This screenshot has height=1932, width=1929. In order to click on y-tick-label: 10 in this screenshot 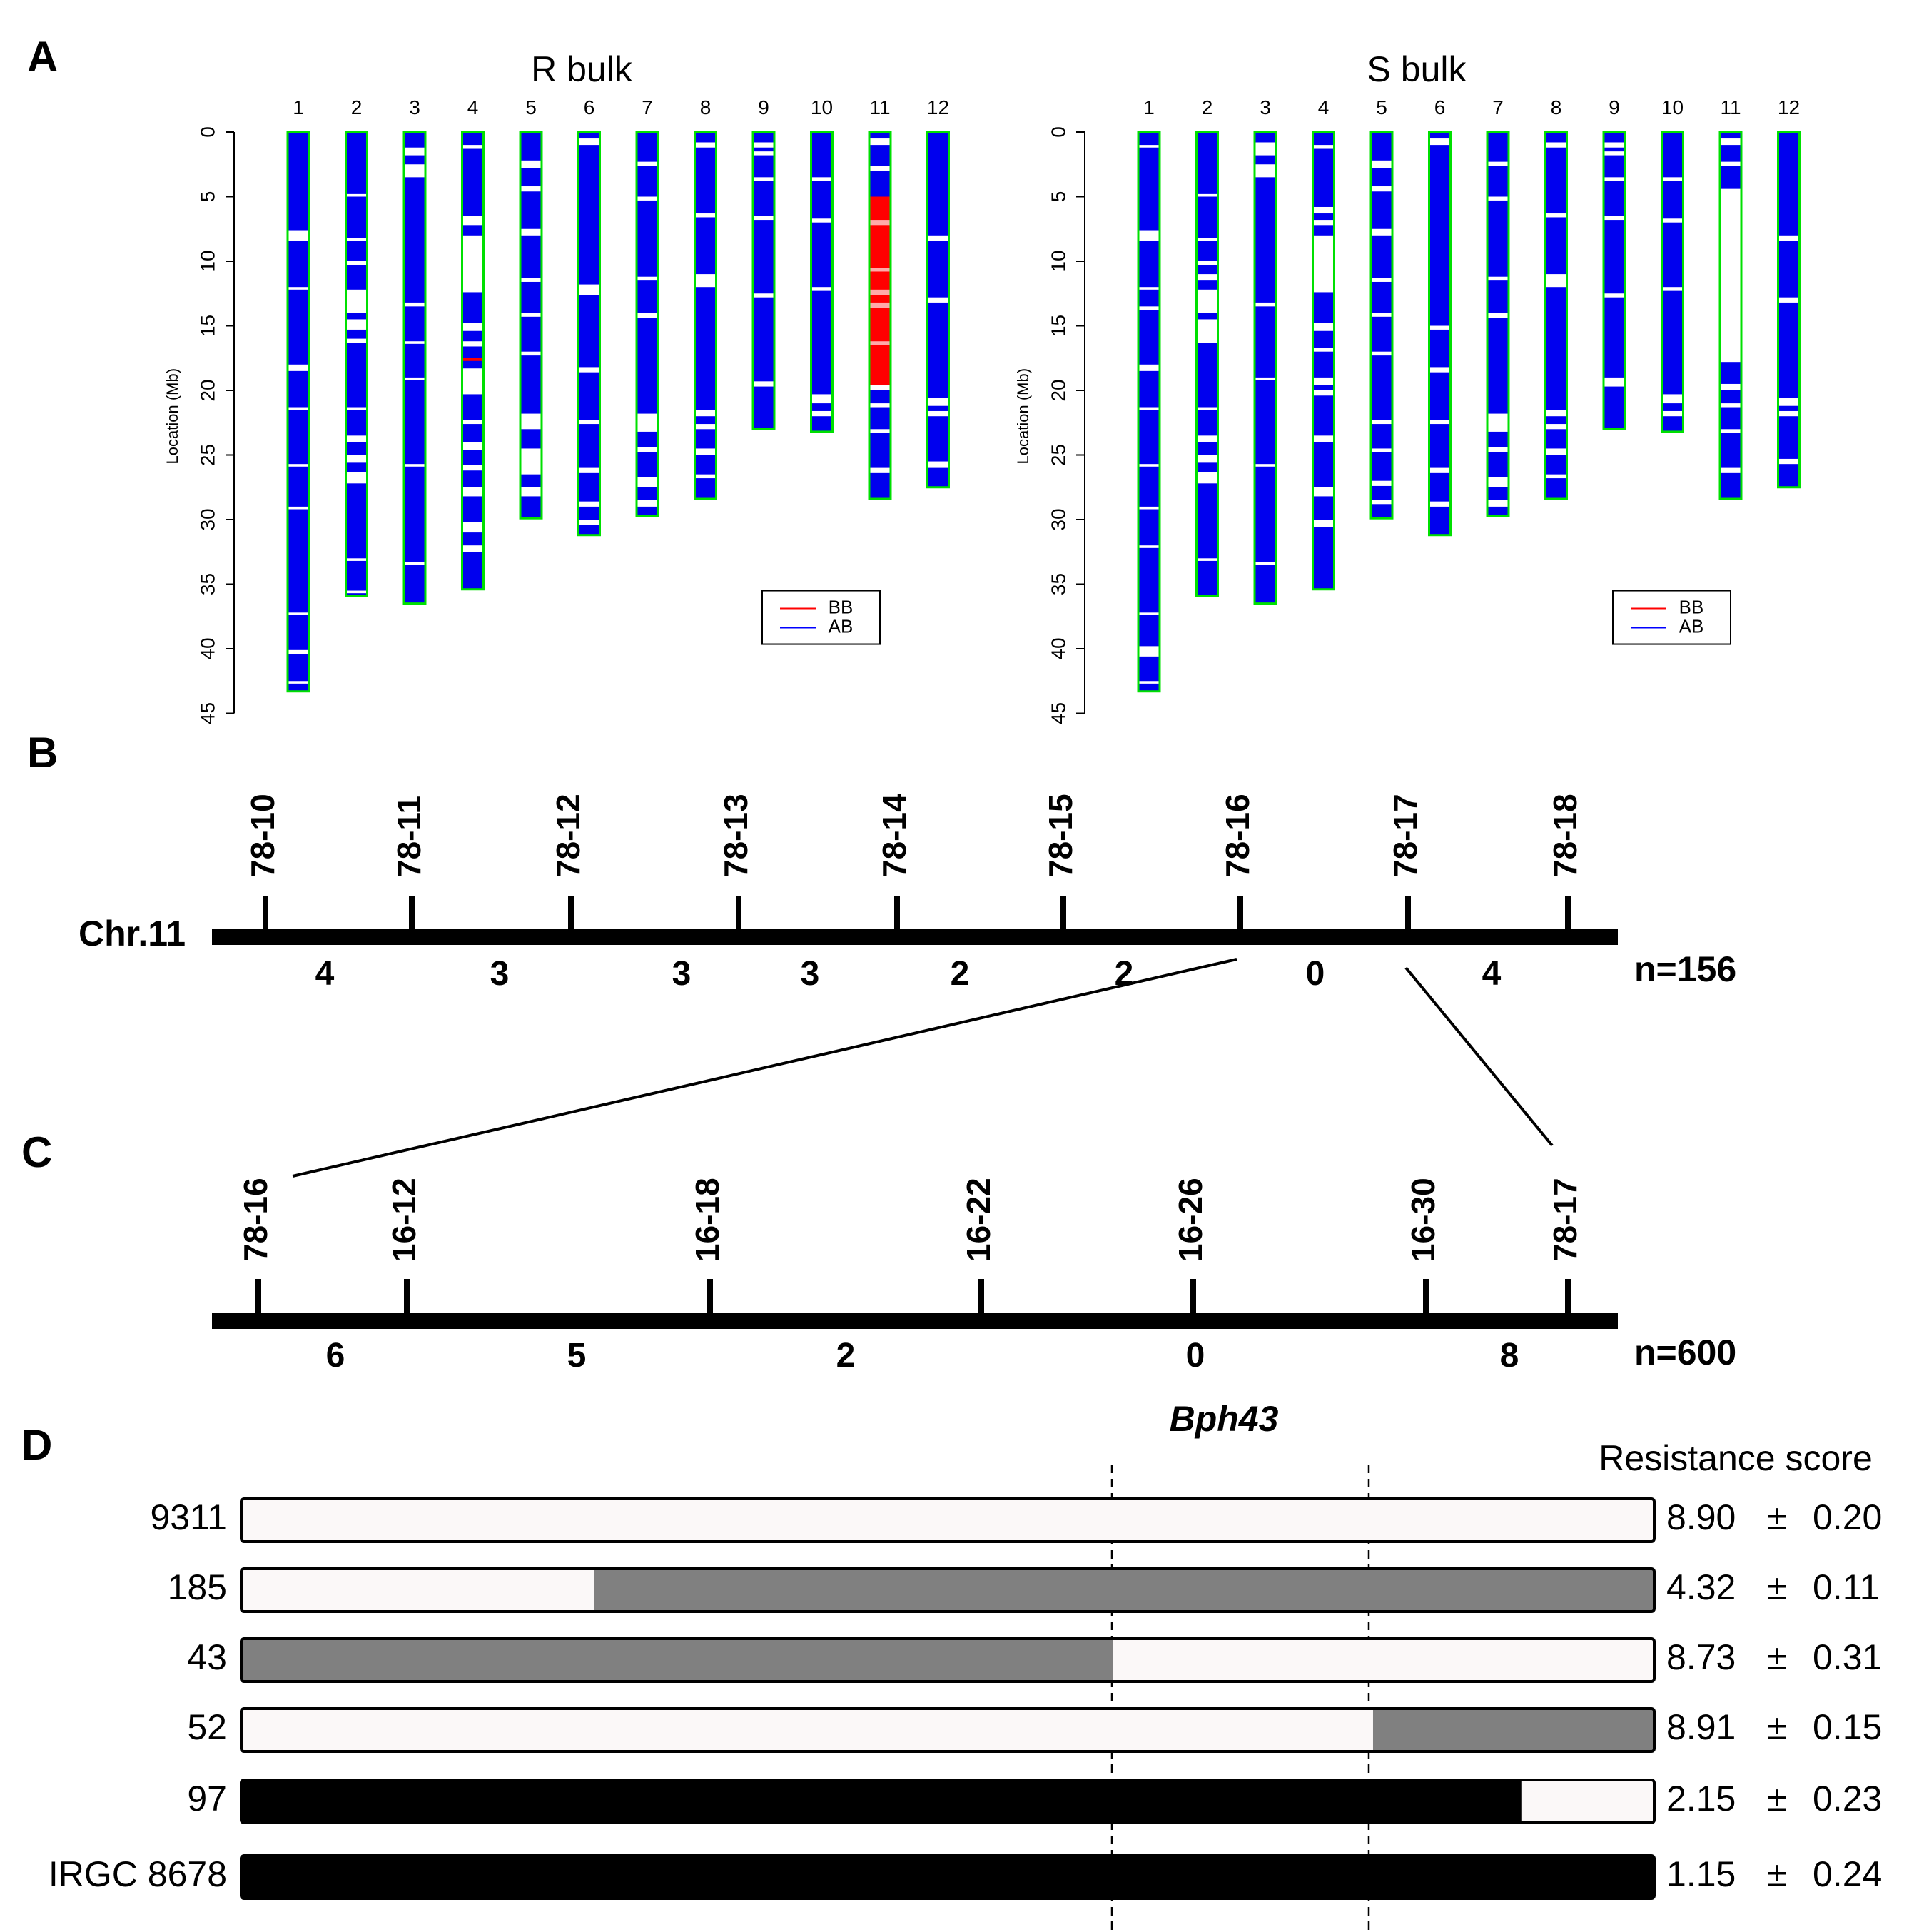, I will do `click(207, 261)`.